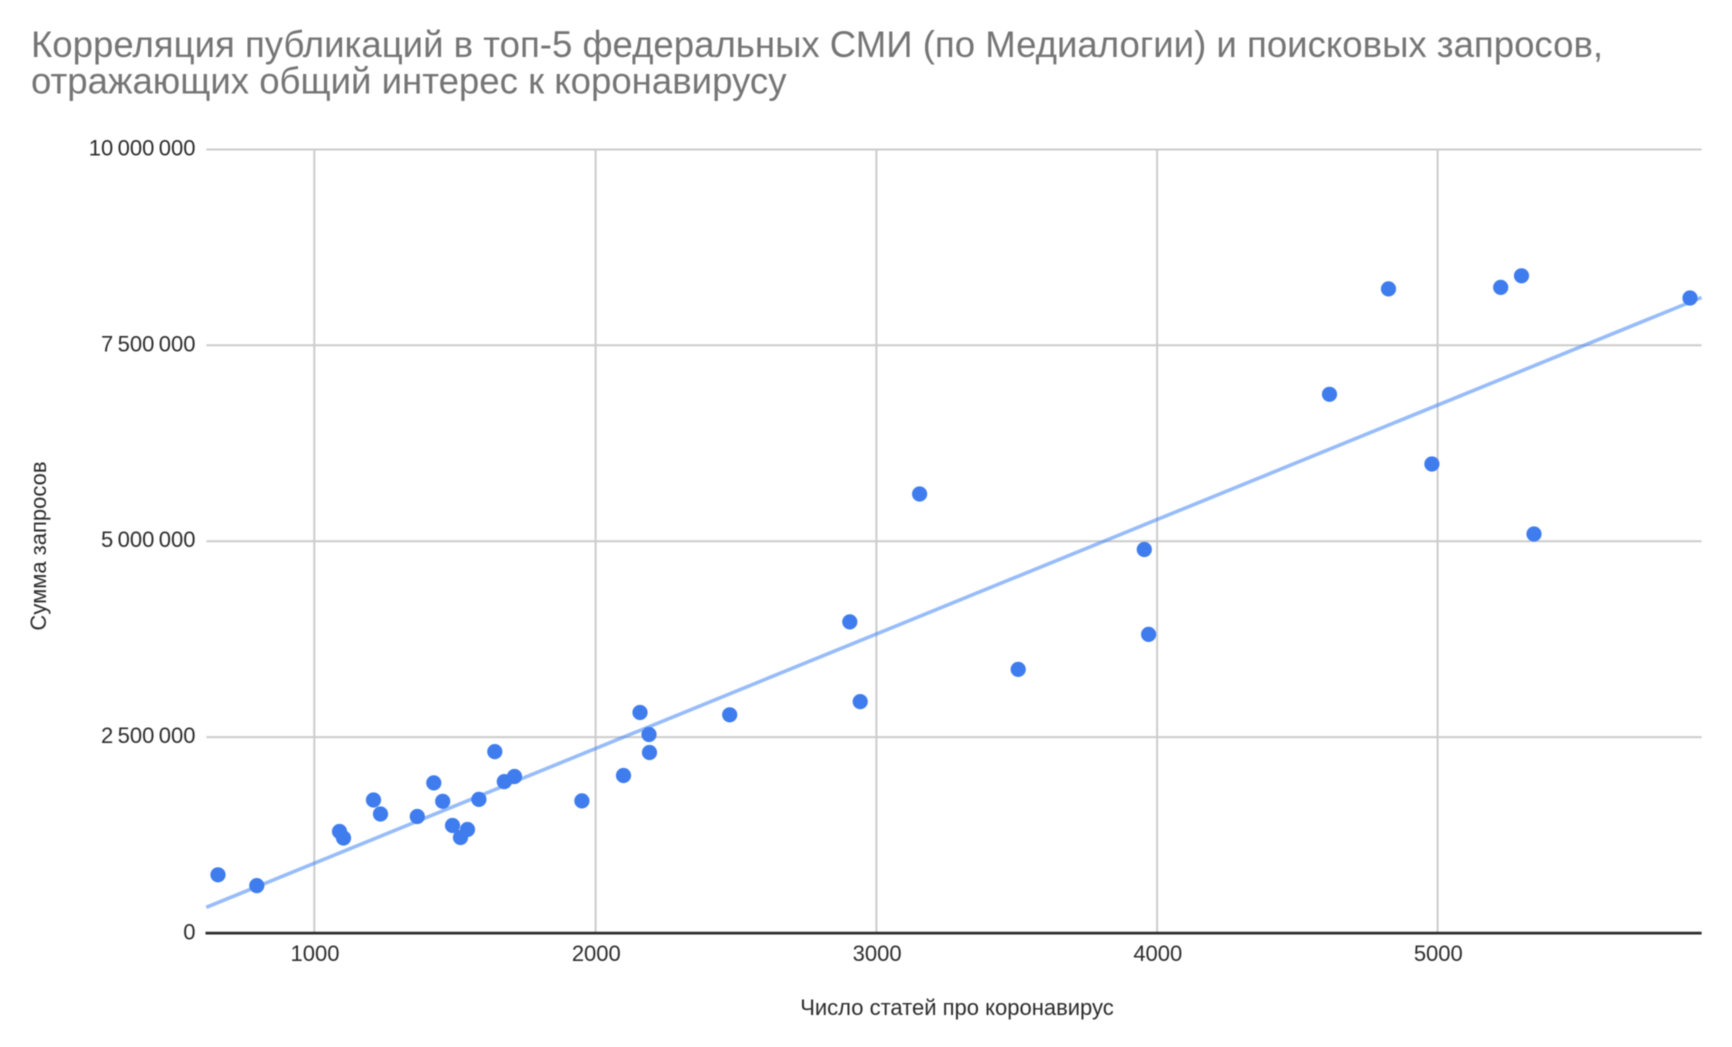 This screenshot has height=1047, width=1732. I want to click on svg-text: 2 500 000, so click(148, 735).